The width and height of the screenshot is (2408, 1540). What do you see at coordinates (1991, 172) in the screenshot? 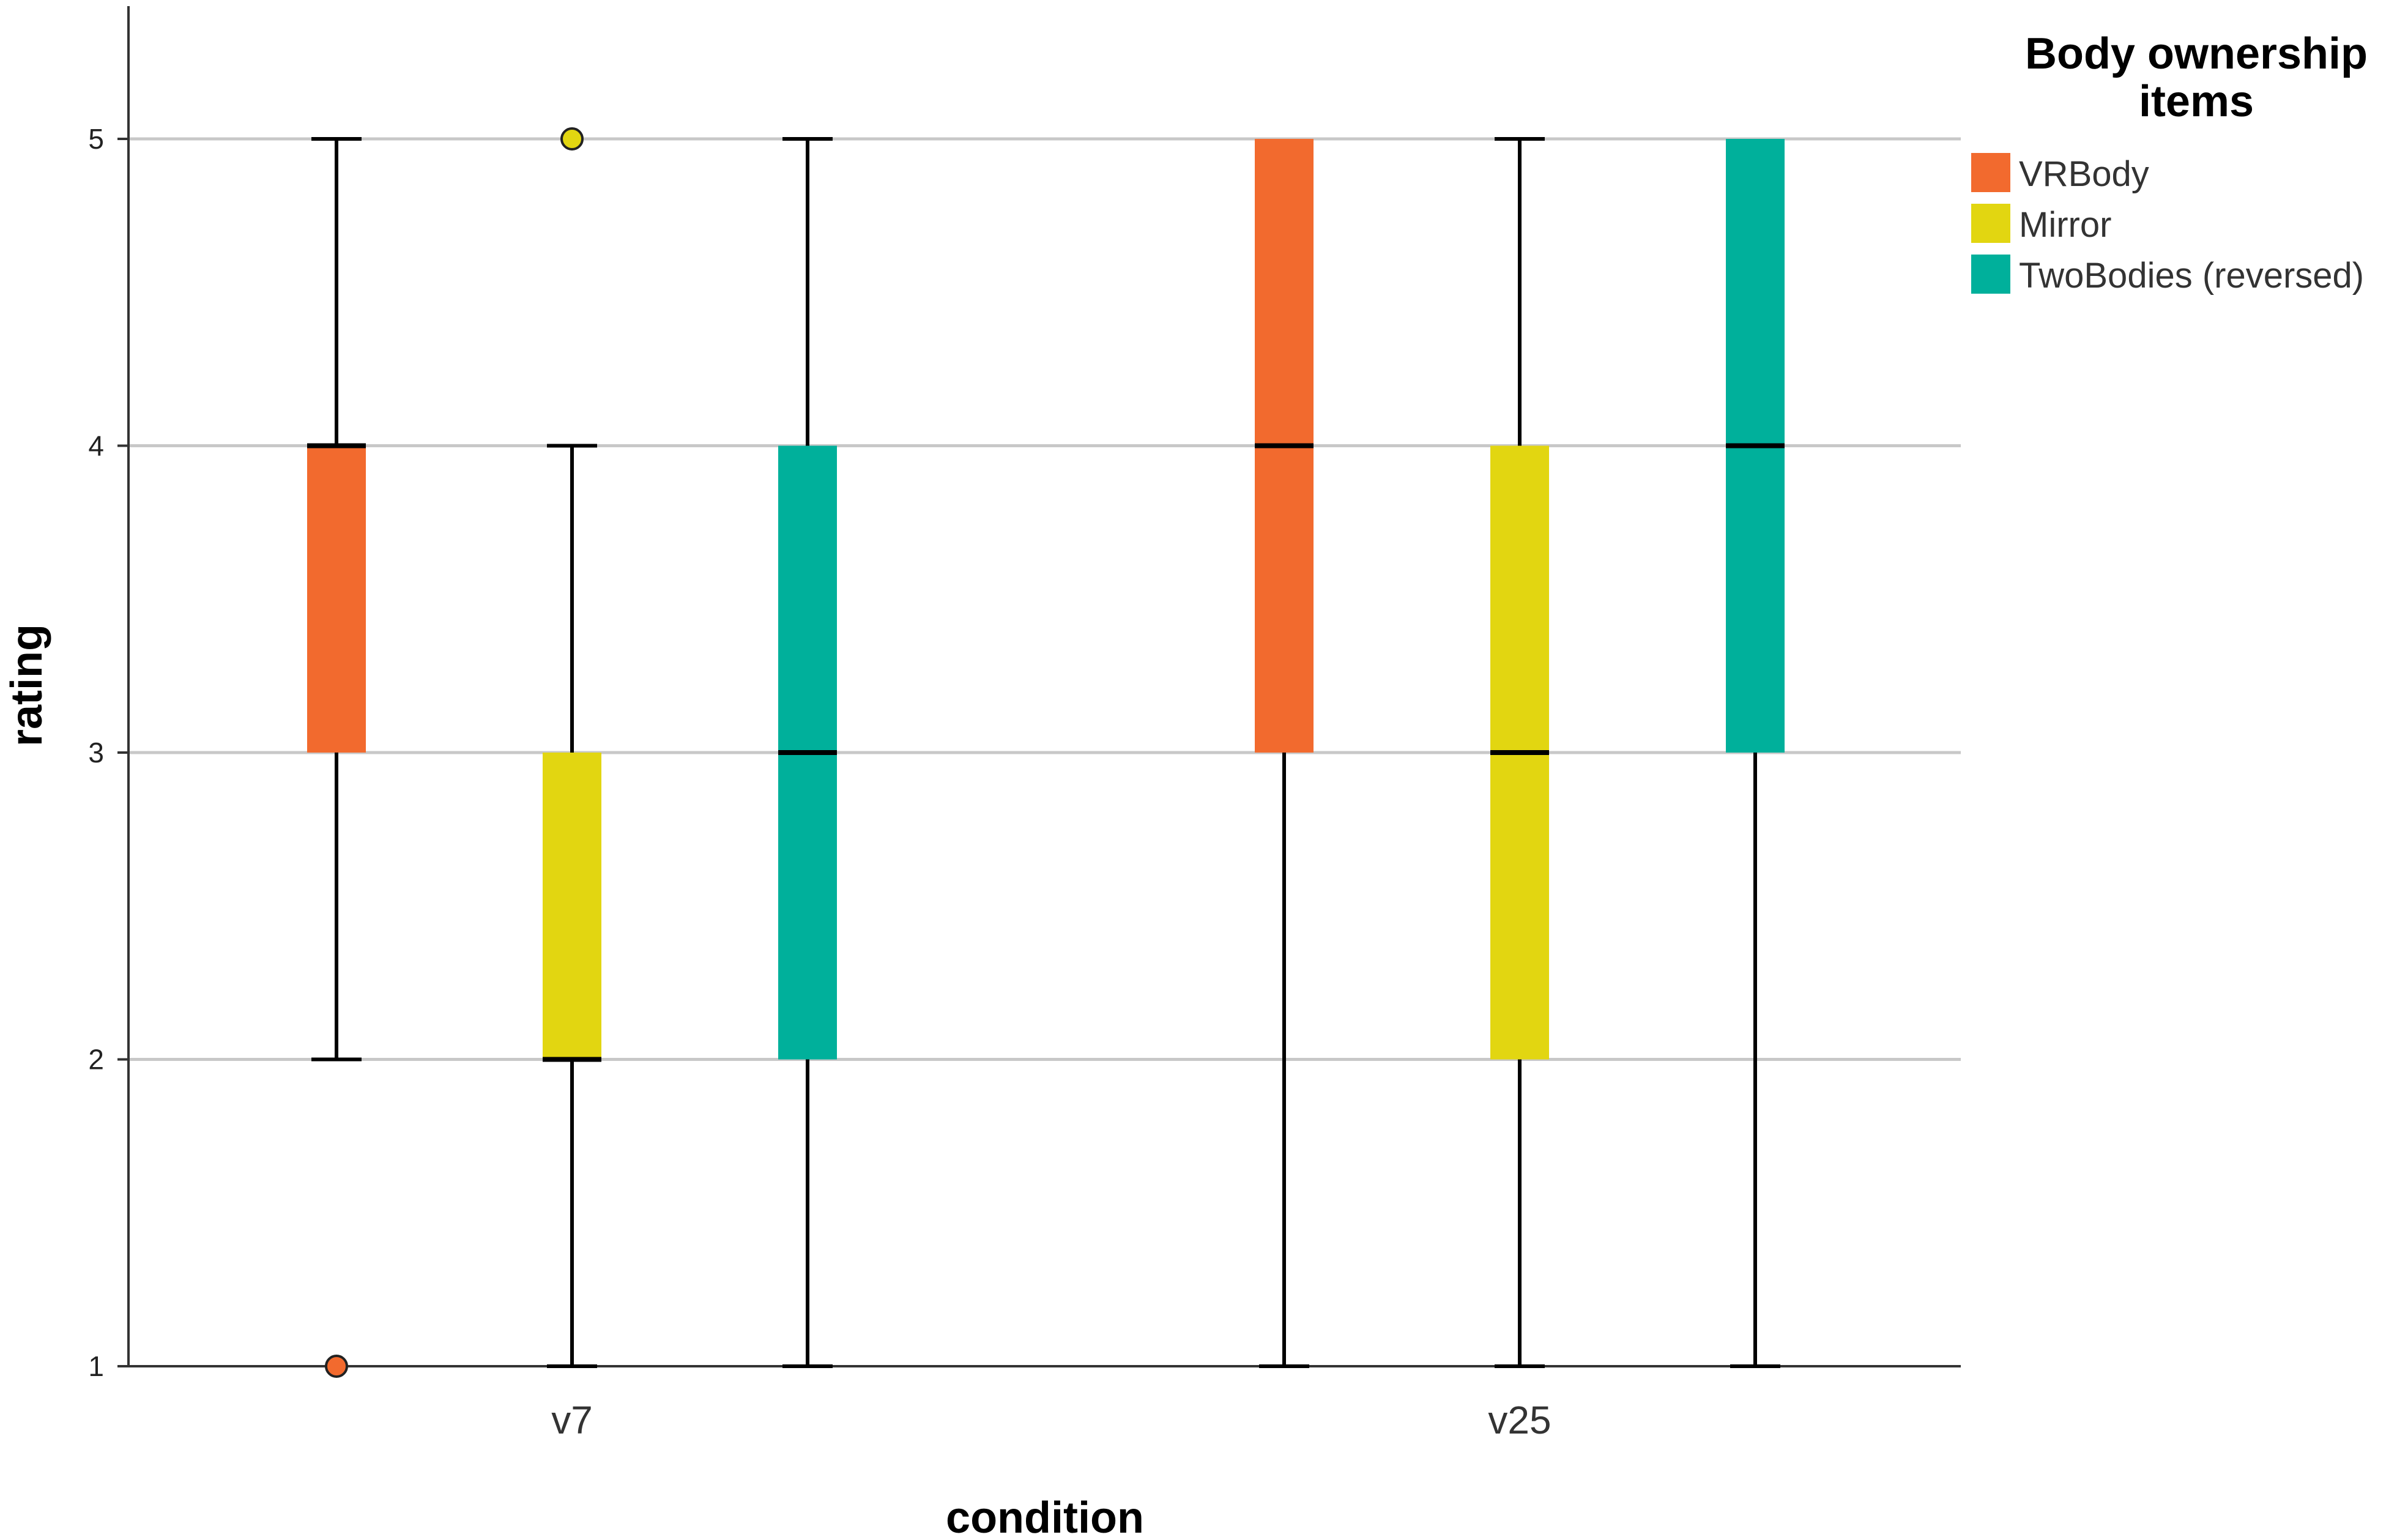
I see `legend-swatch-vrbody` at bounding box center [1991, 172].